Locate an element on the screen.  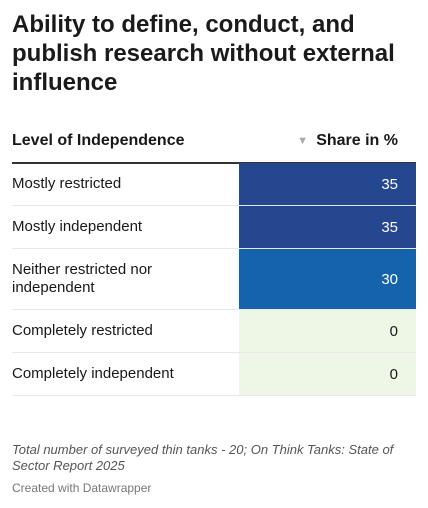
row-label: Neither restricted nor independent is located at coordinates (82, 278).